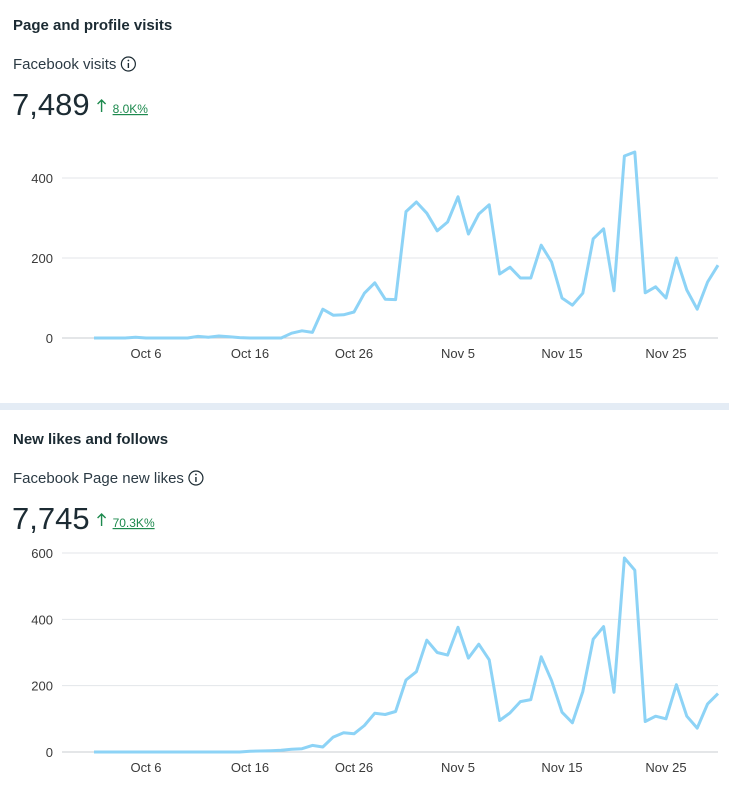 The image size is (729, 808). I want to click on metric-change: 8.0K%, so click(131, 109).